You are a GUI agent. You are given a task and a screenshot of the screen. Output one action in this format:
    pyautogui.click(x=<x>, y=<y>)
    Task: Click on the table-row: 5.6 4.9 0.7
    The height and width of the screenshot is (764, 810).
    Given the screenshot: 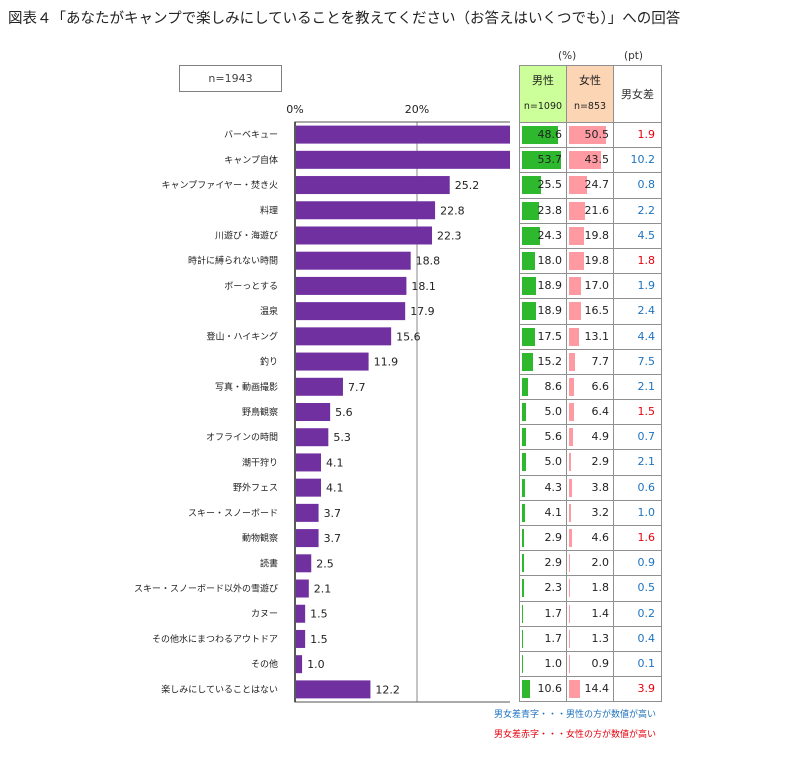 What is the action you would take?
    pyautogui.click(x=590, y=437)
    